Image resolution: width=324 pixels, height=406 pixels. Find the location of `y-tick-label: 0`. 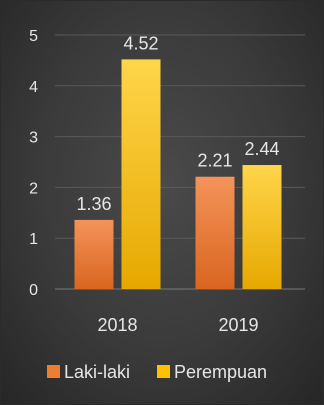

y-tick-label: 0 is located at coordinates (33, 290).